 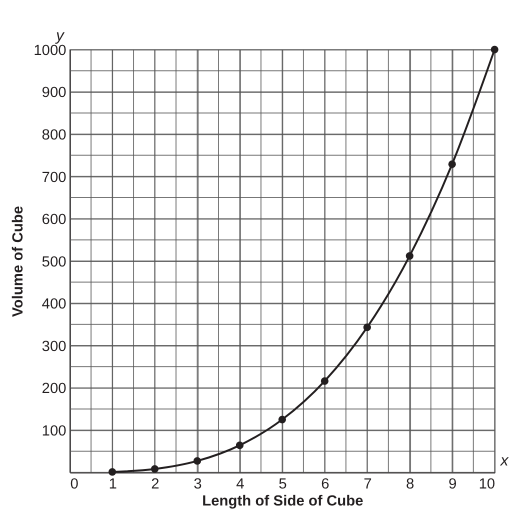 I want to click on x-tick-label: 6, so click(x=325, y=484).